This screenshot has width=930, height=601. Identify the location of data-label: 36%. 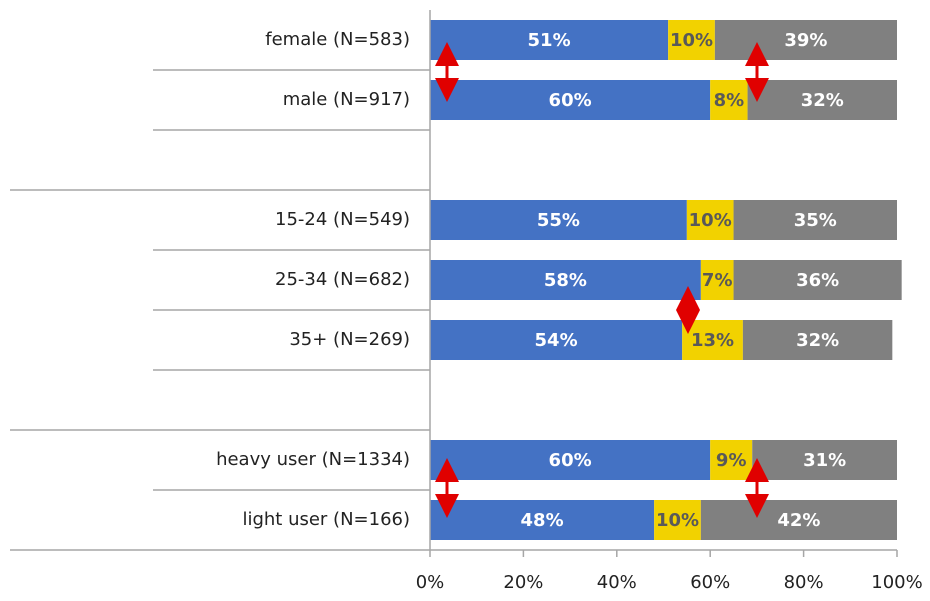
(817, 280).